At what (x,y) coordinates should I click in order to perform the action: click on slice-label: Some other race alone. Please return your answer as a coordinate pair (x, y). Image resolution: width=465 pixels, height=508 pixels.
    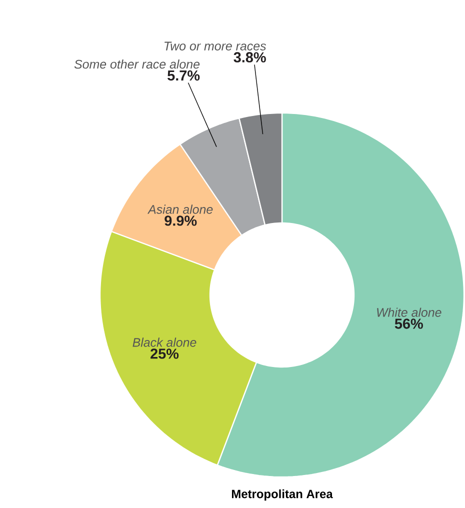
    Looking at the image, I should click on (137, 64).